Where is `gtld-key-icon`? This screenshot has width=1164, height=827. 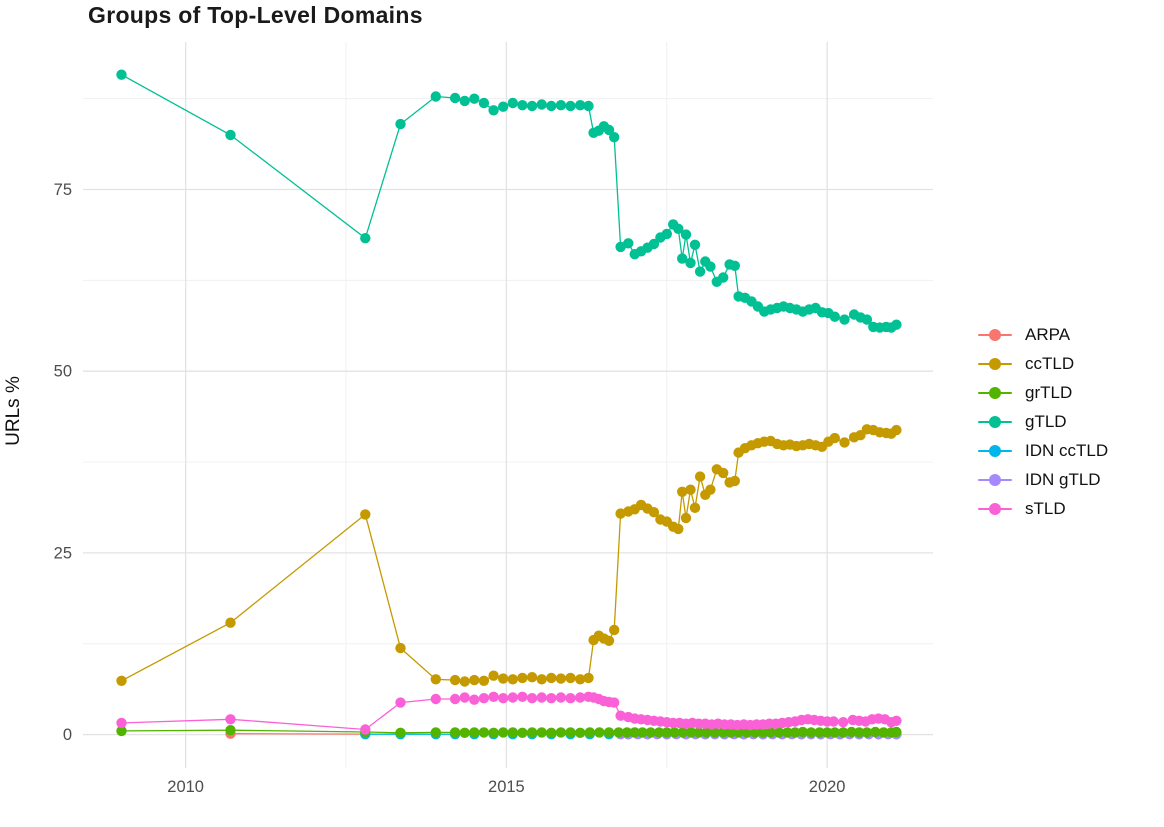
gtld-key-icon is located at coordinates (995, 422).